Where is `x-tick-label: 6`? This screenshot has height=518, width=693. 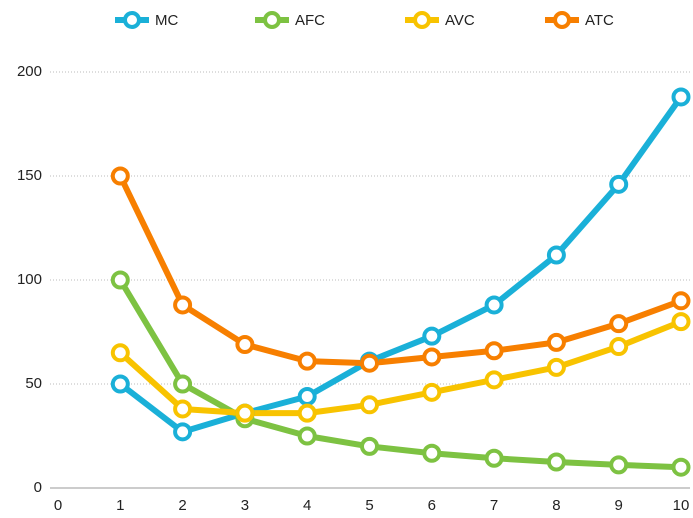 x-tick-label: 6 is located at coordinates (432, 505).